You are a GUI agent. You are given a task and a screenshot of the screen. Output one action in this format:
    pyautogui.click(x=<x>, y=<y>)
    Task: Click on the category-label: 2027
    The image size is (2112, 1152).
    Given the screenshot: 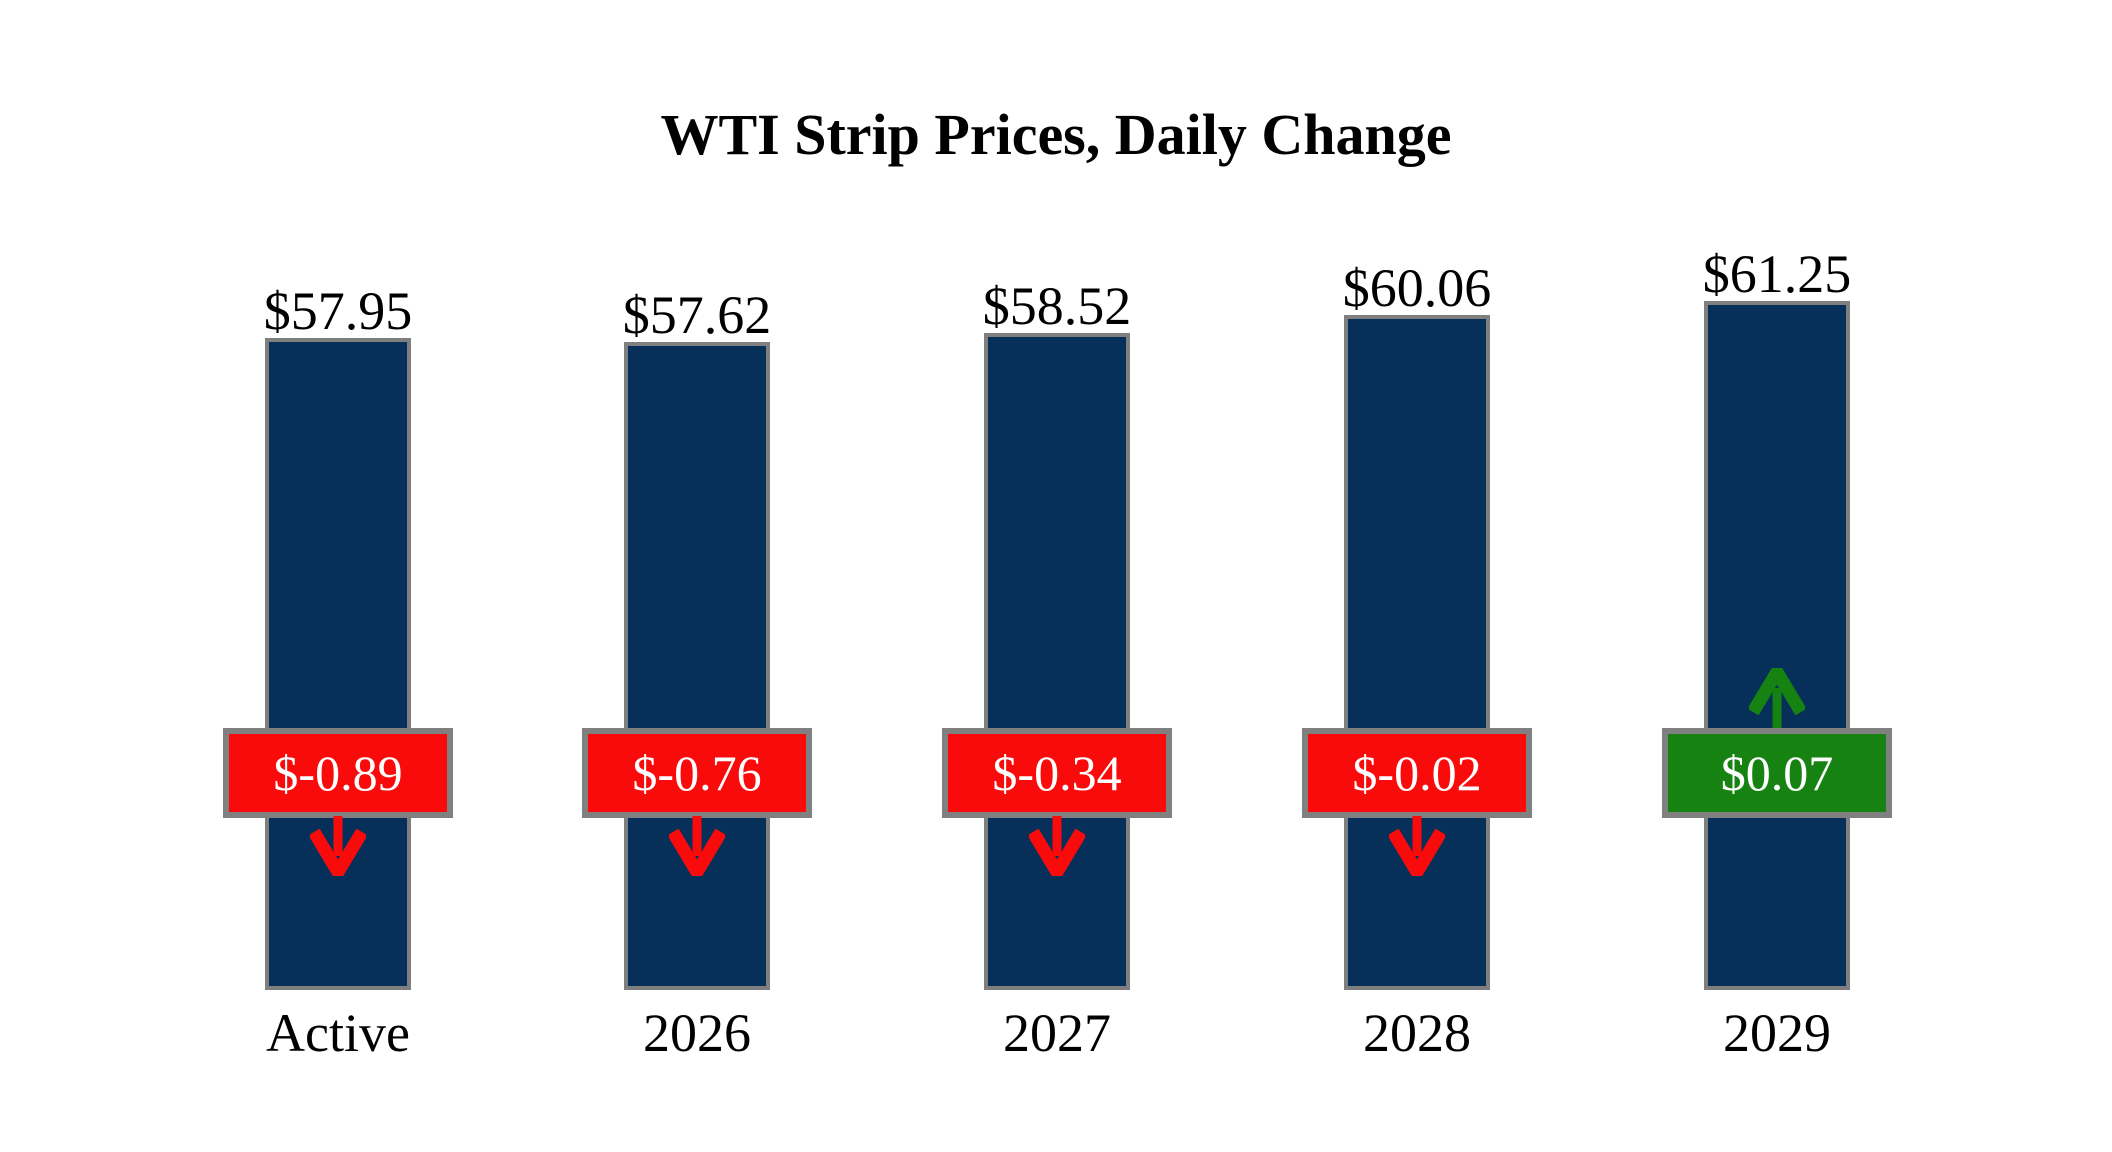 What is the action you would take?
    pyautogui.click(x=1057, y=1033)
    